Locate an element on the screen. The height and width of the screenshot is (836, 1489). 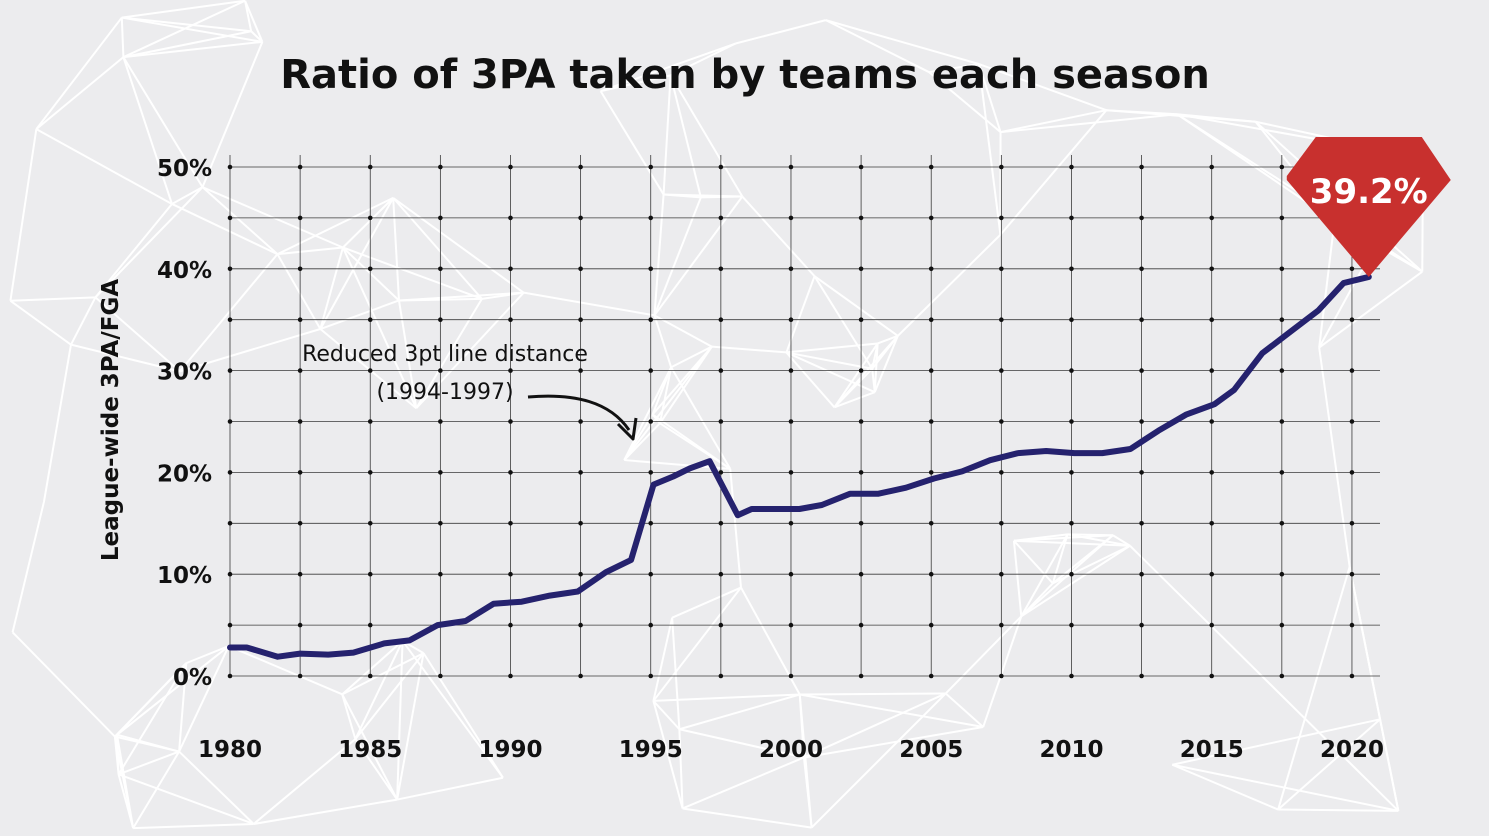
y-tick-label: 50% is located at coordinates (184, 169).